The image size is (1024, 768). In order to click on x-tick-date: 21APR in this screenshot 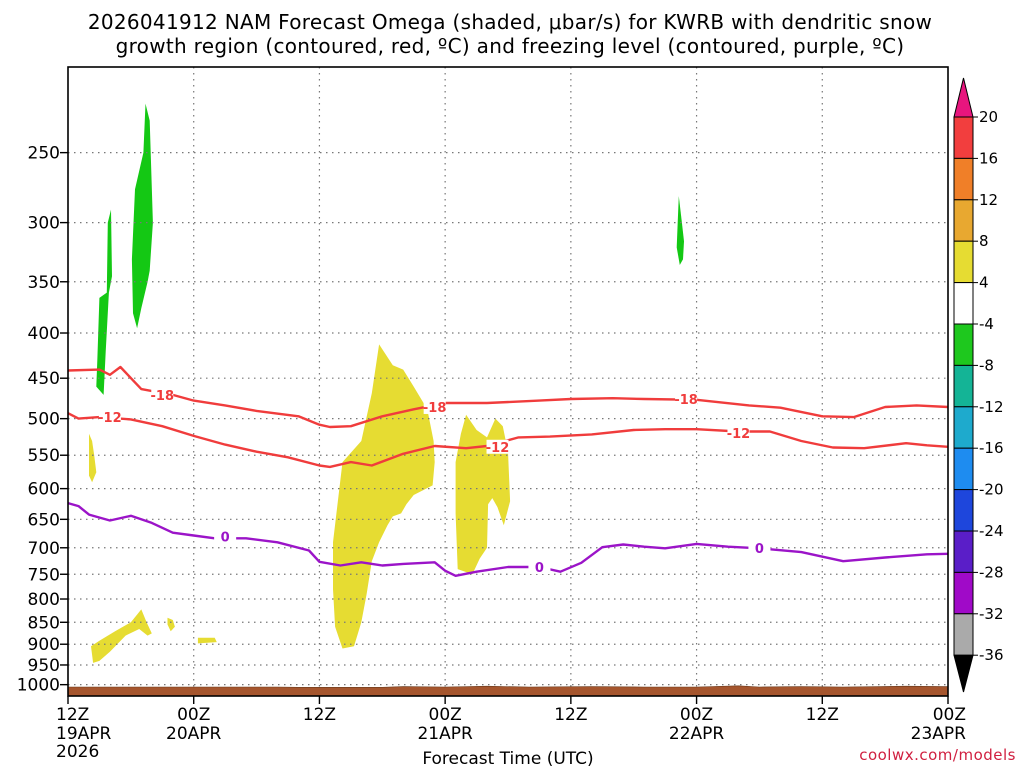, I will do `click(445, 734)`.